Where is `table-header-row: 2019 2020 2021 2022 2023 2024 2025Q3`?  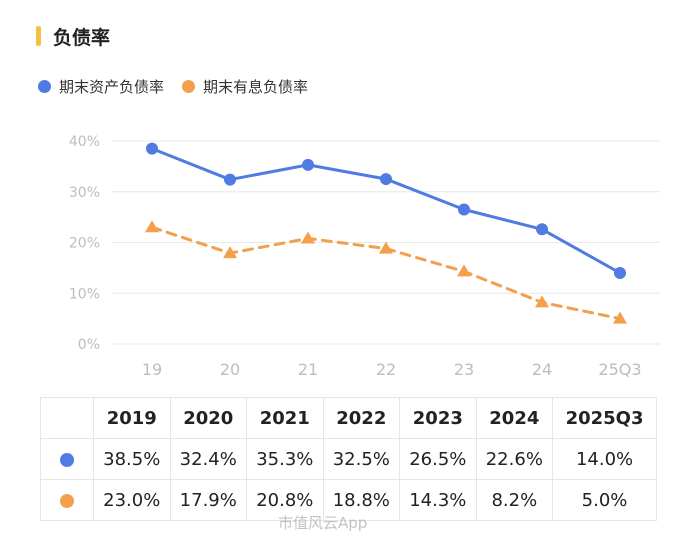 table-header-row: 2019 2020 2021 2022 2023 2024 2025Q3 is located at coordinates (348, 418).